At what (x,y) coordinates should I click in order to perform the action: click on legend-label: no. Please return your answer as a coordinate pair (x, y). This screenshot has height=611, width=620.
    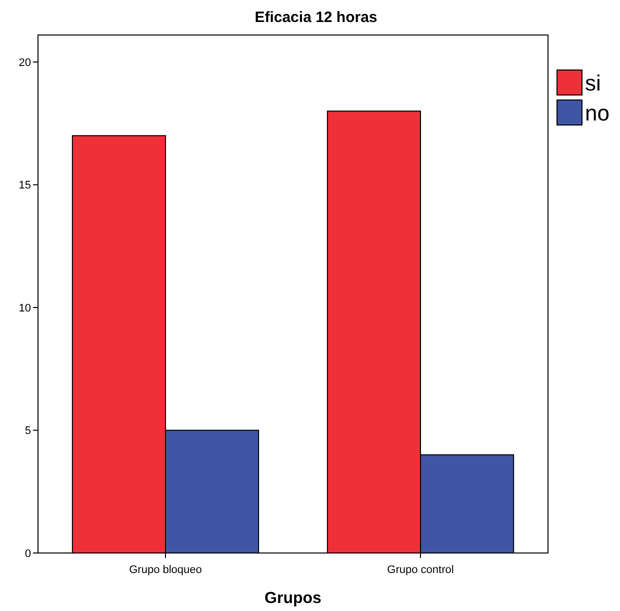
    Looking at the image, I should click on (597, 113).